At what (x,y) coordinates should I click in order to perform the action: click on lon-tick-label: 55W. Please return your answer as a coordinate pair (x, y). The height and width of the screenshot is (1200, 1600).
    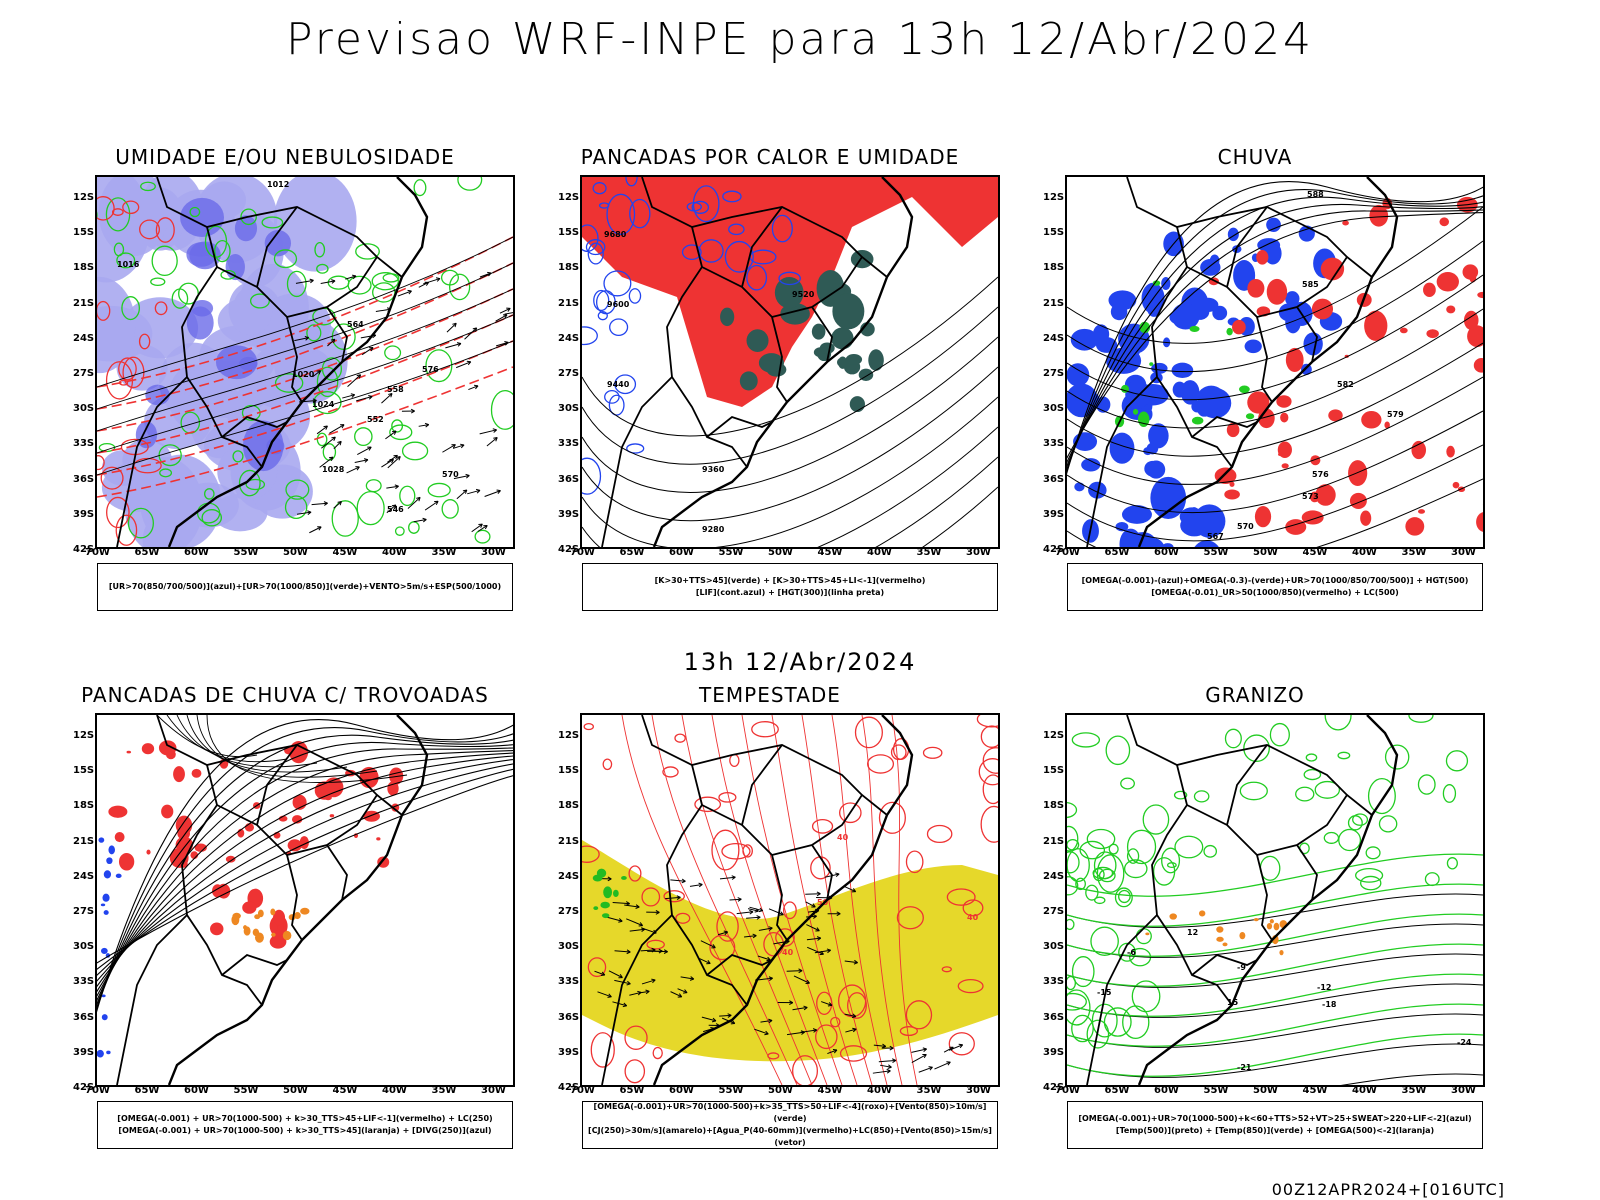
    Looking at the image, I should click on (246, 1090).